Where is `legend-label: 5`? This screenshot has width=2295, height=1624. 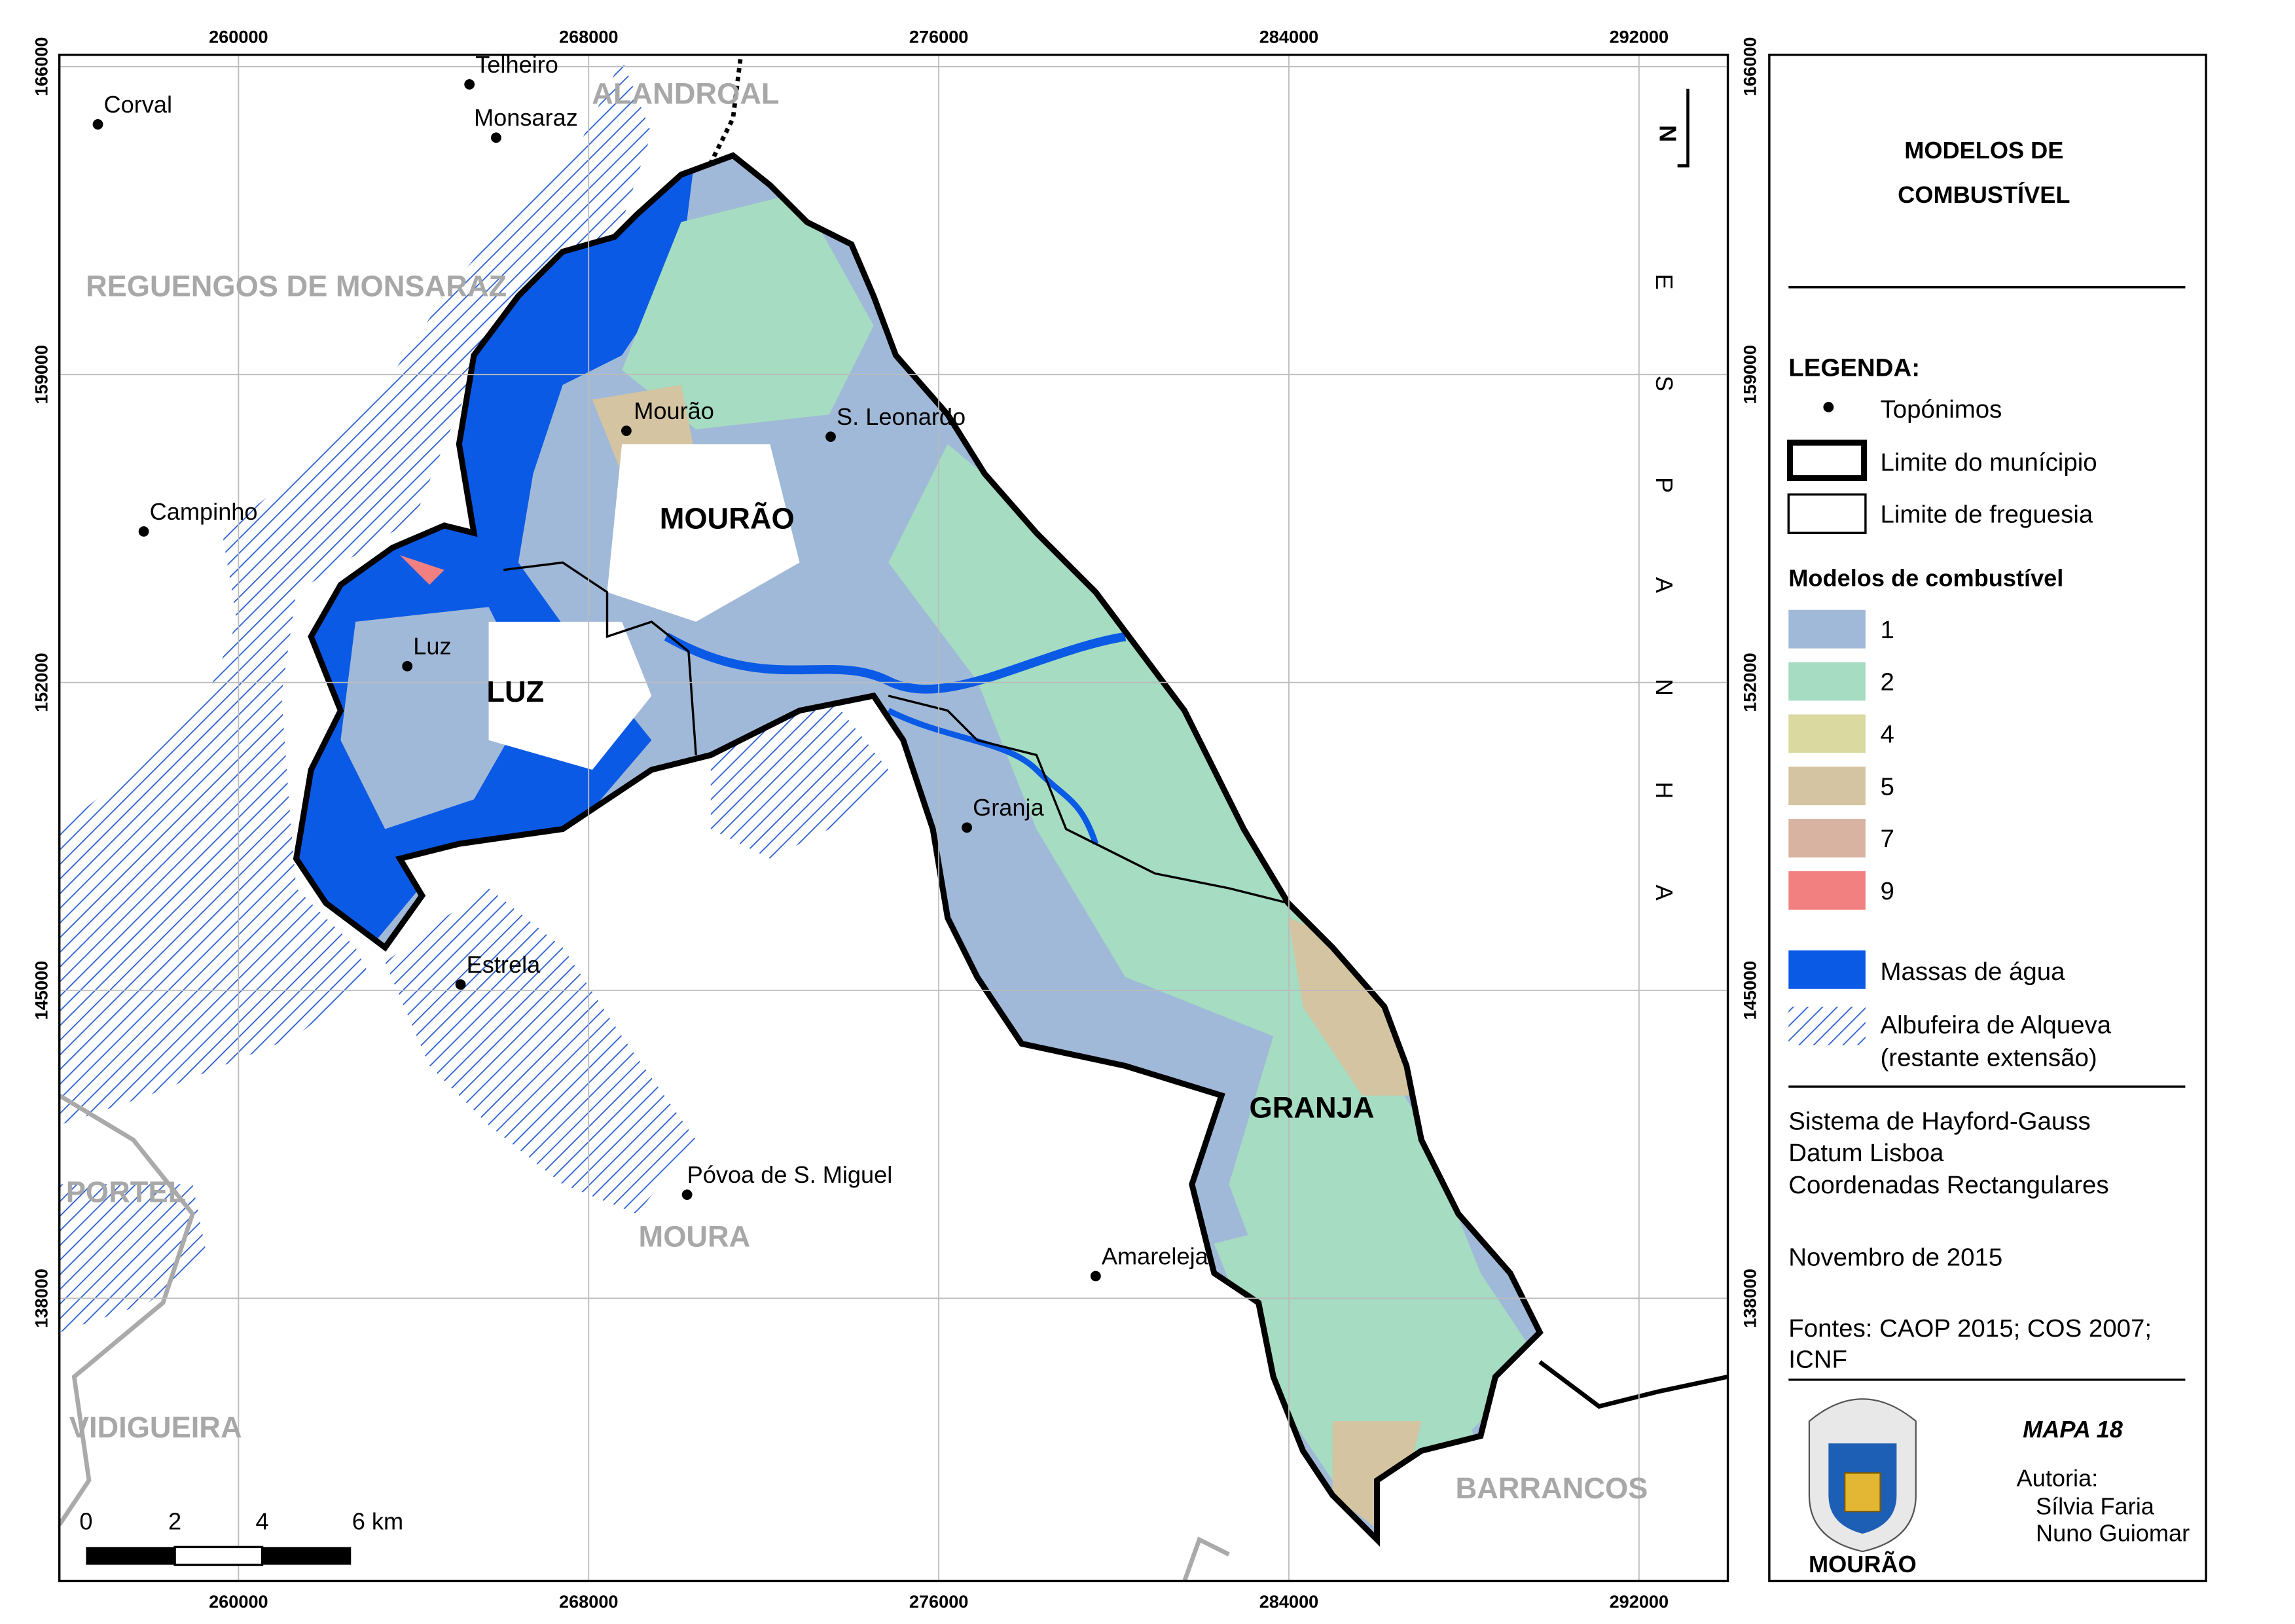
legend-label: 5 is located at coordinates (1888, 786).